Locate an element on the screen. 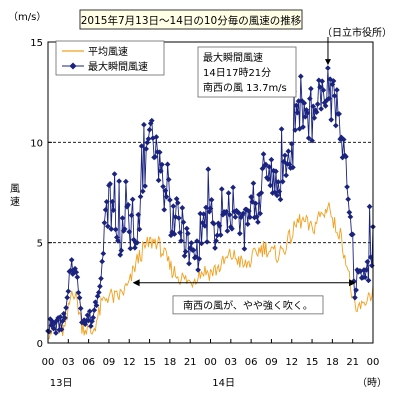  x-tick-label: 00 is located at coordinates (48, 362).